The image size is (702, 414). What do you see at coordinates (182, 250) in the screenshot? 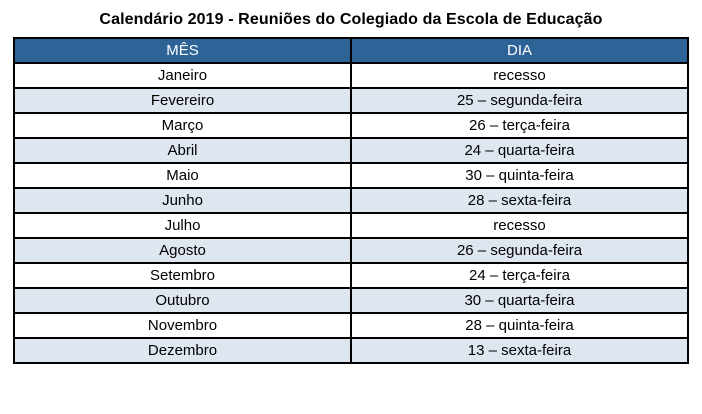
I see `month-cell: Agosto` at bounding box center [182, 250].